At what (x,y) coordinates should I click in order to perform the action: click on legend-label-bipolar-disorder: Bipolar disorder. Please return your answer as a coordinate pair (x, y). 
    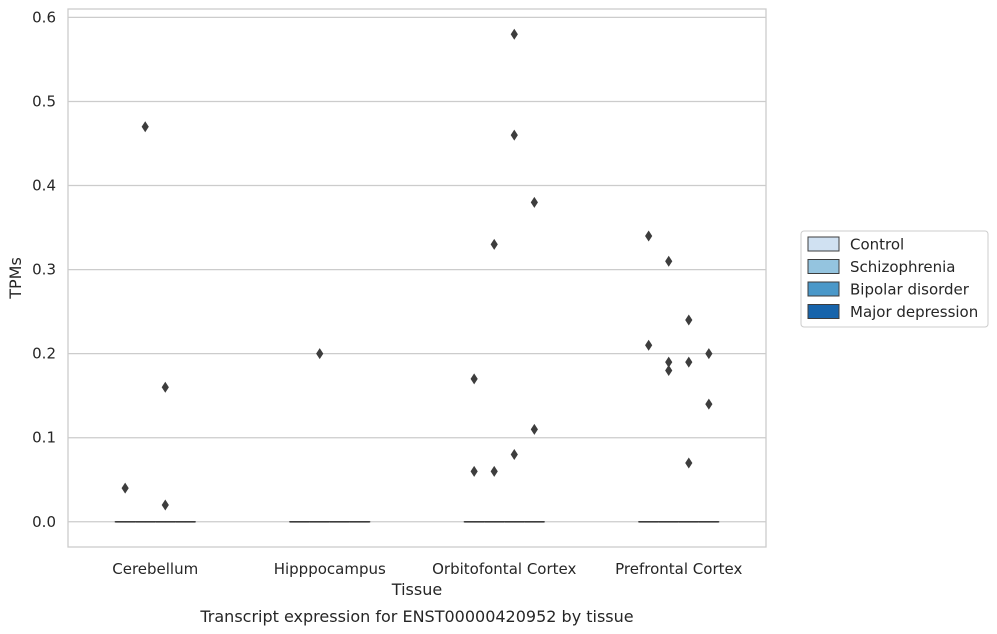
    Looking at the image, I should click on (910, 290).